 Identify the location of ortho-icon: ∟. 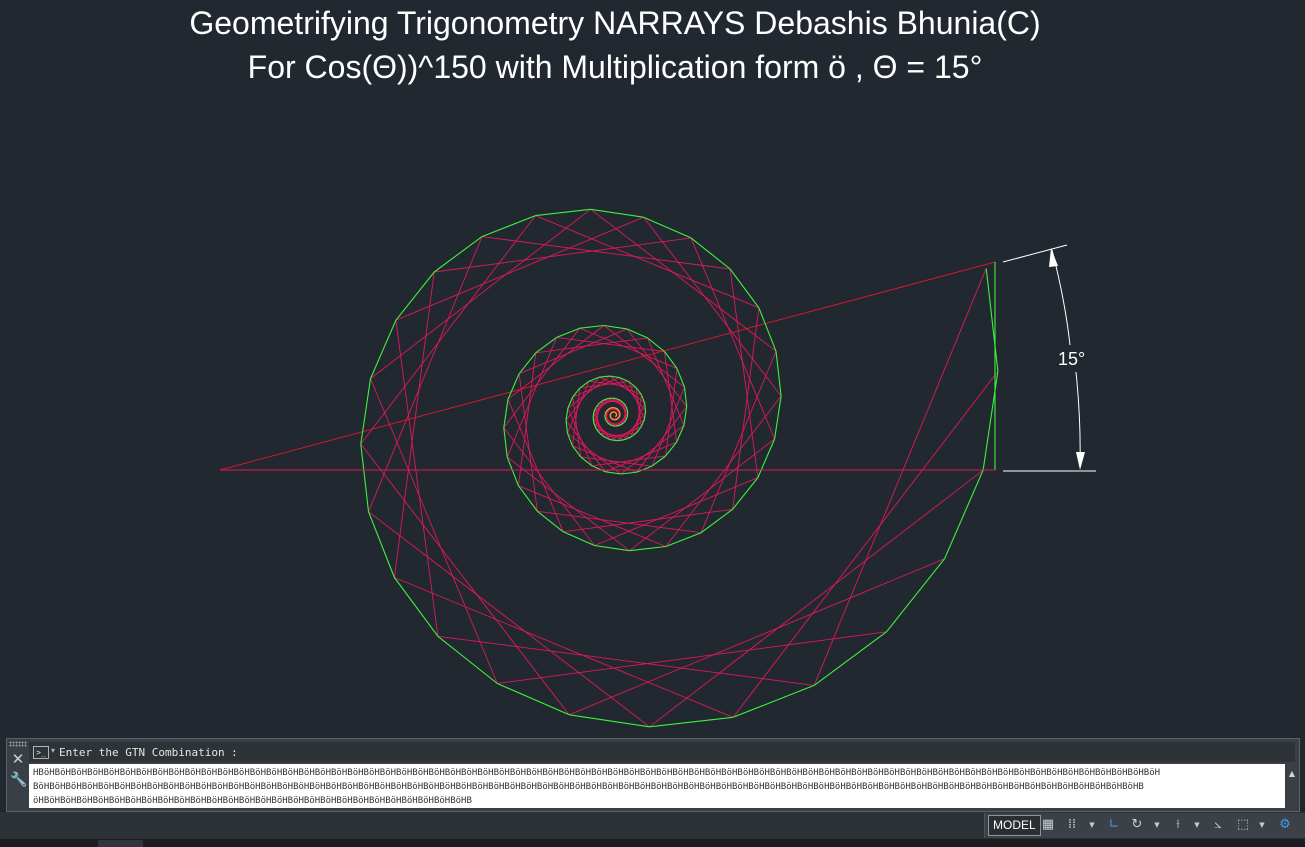
(1114, 824).